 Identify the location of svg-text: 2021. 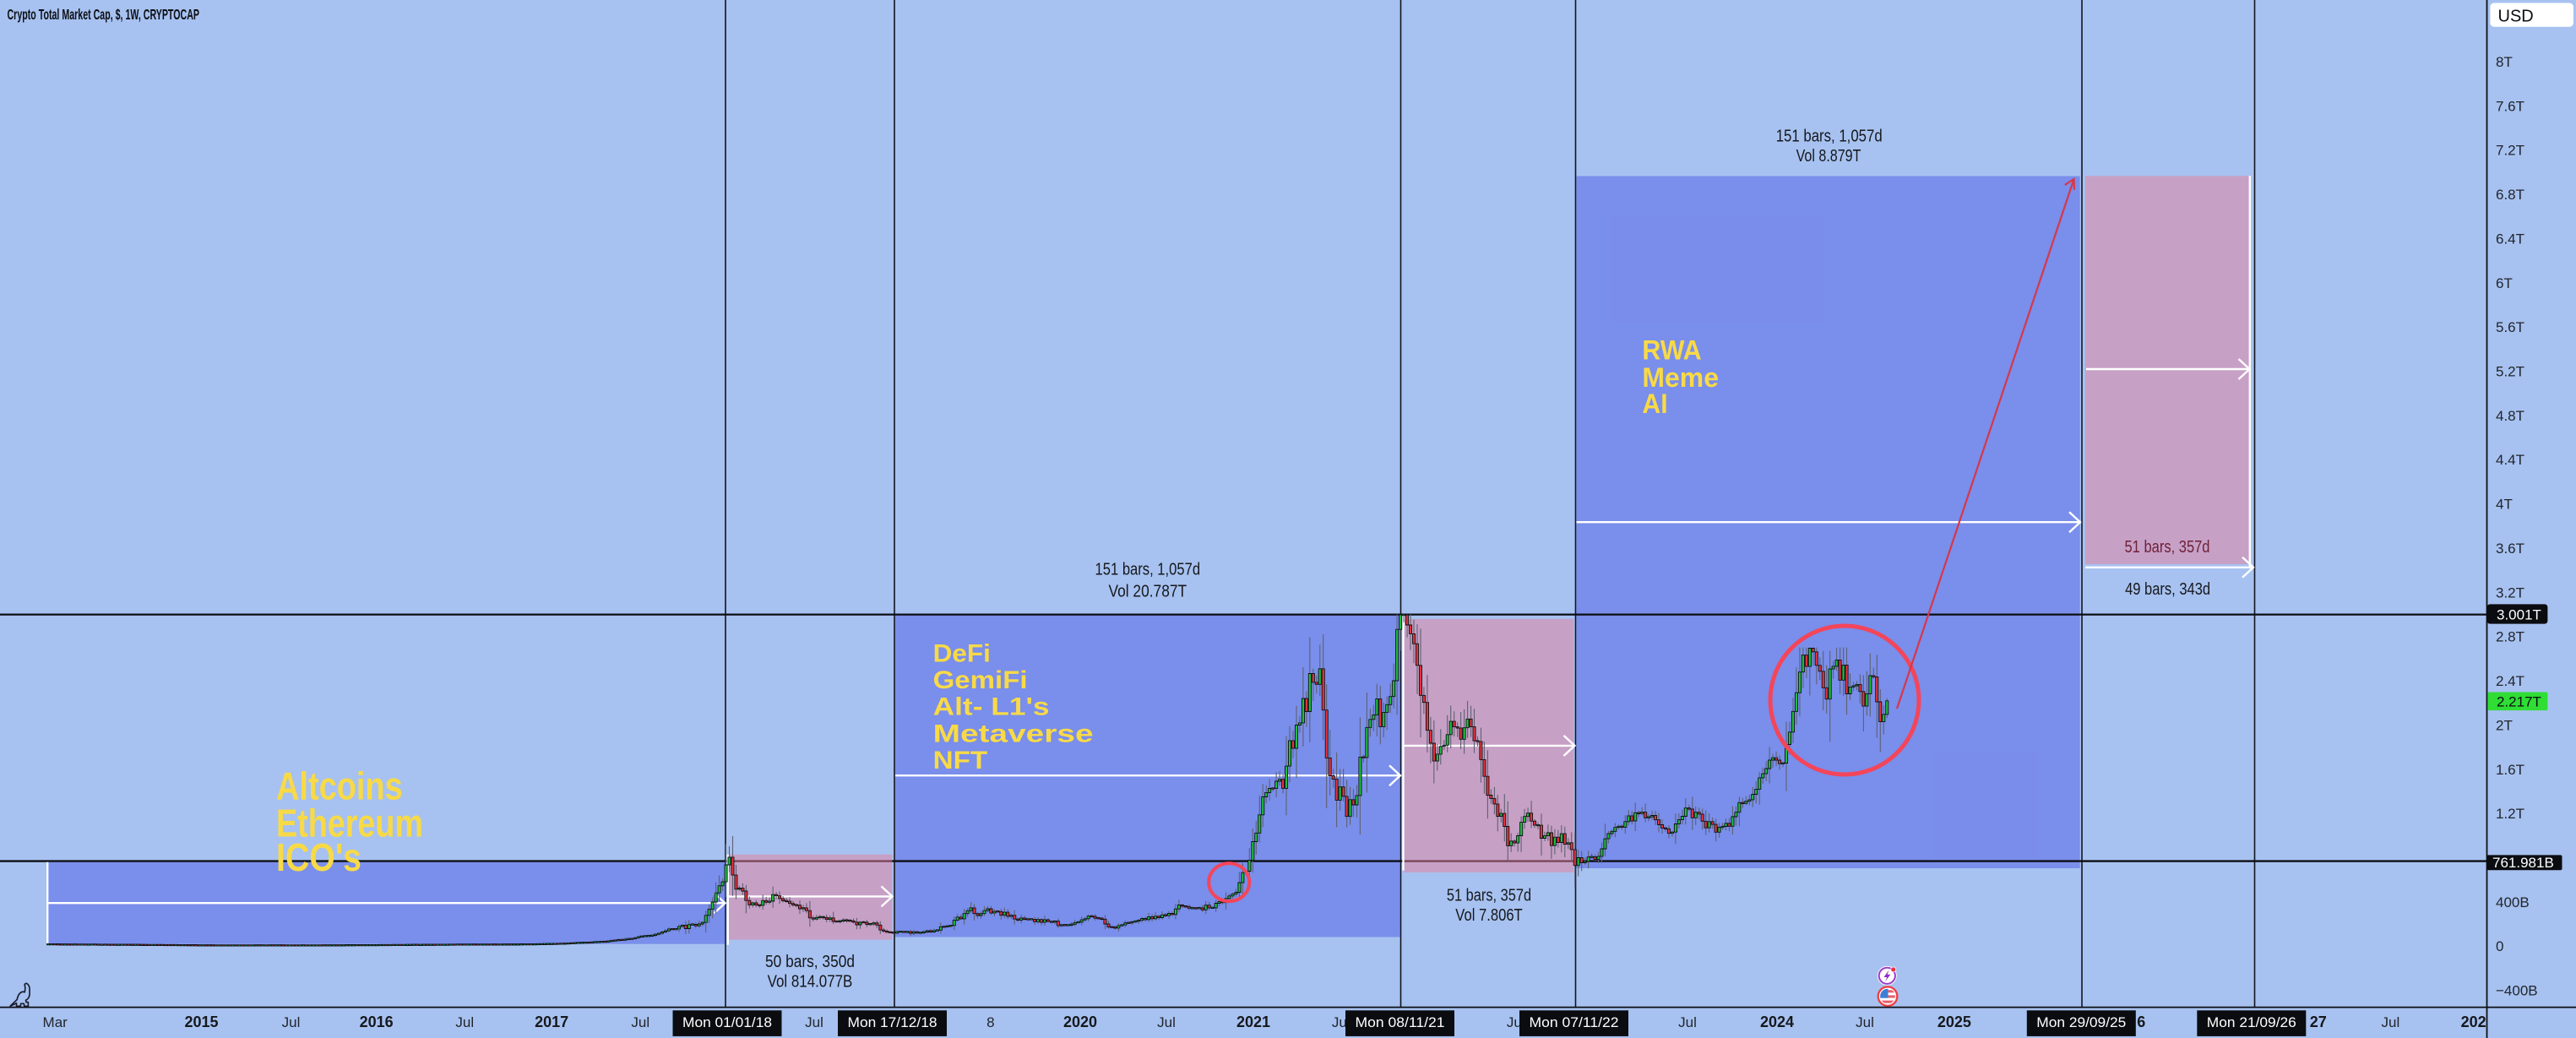
(1253, 1022).